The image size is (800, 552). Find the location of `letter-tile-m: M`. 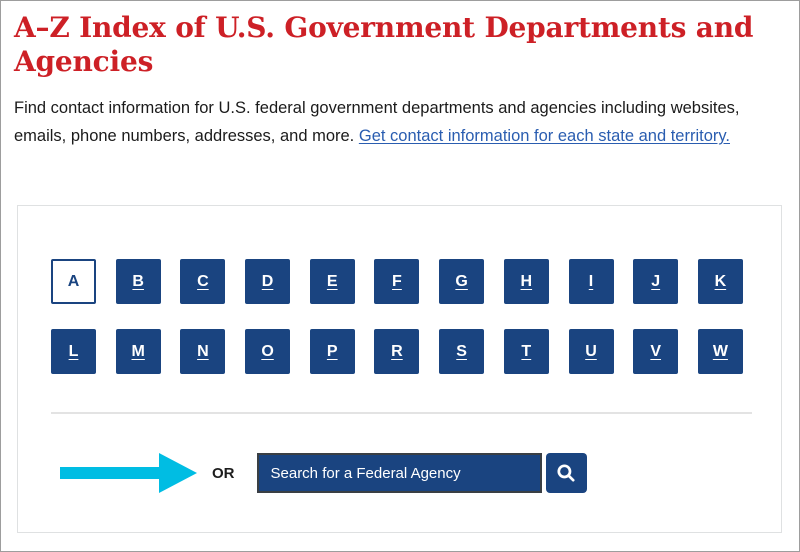

letter-tile-m: M is located at coordinates (138, 351).